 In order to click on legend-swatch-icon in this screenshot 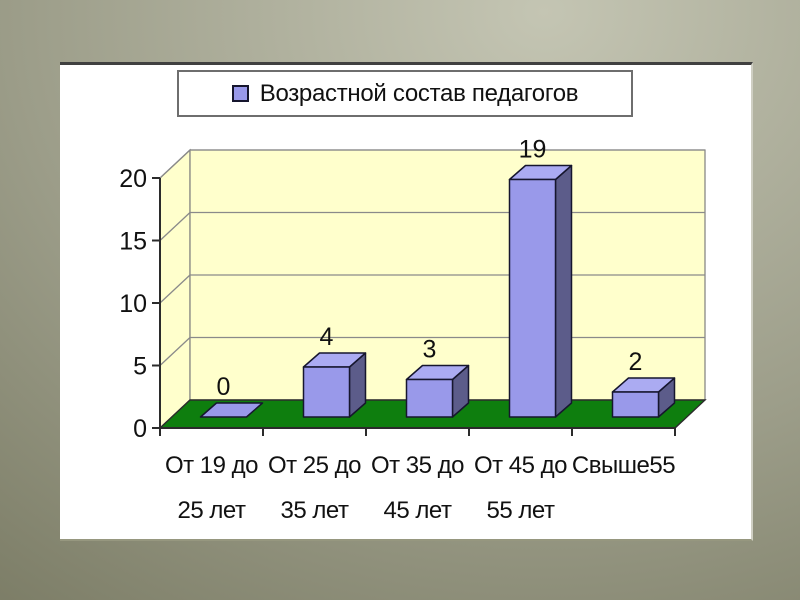, I will do `click(240, 93)`.